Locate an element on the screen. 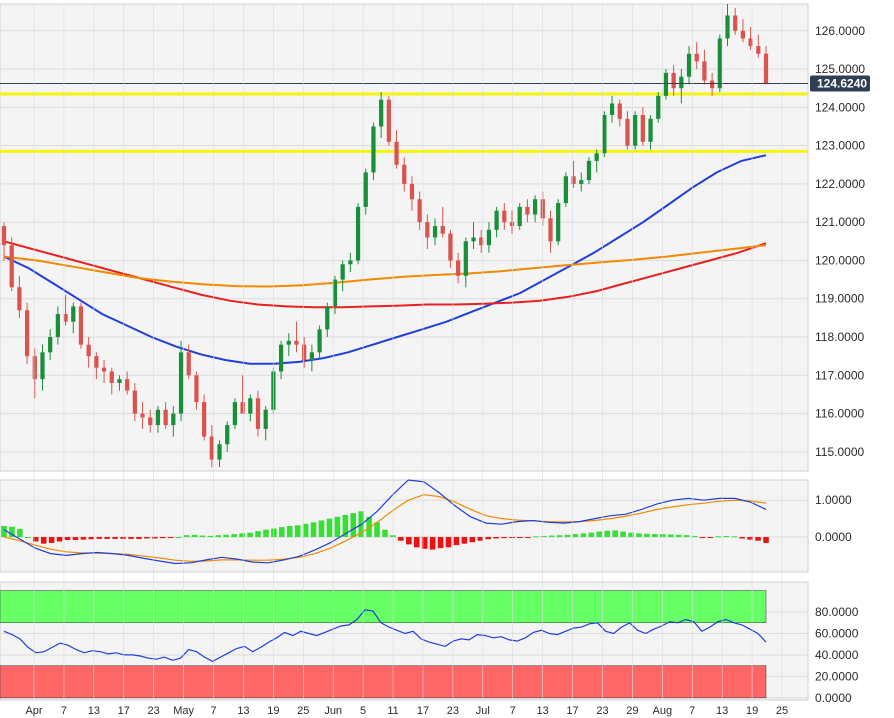 This screenshot has width=894, height=718. price-y-tick: 124.0000 is located at coordinates (840, 107).